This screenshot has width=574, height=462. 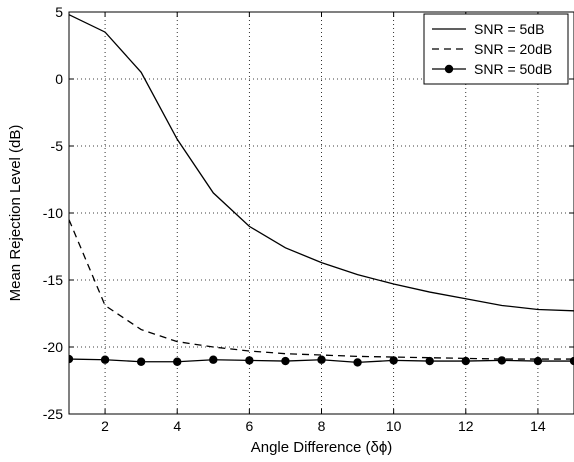 What do you see at coordinates (59, 12) in the screenshot?
I see `y-tick-label: 5` at bounding box center [59, 12].